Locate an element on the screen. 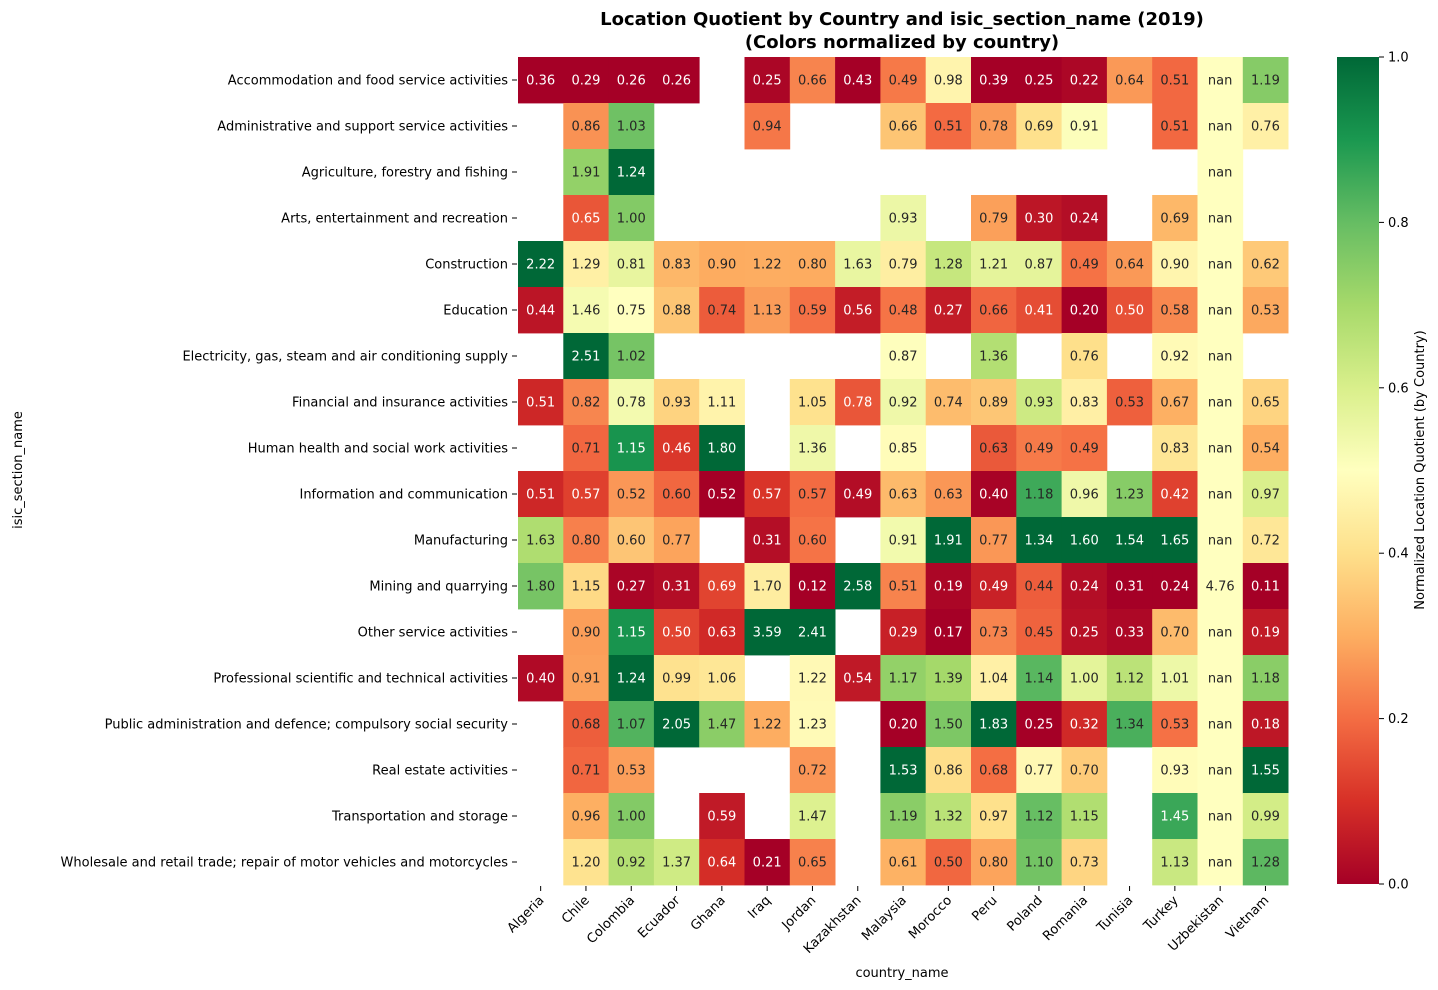  cell-value-label: 0.73 is located at coordinates (993, 633).